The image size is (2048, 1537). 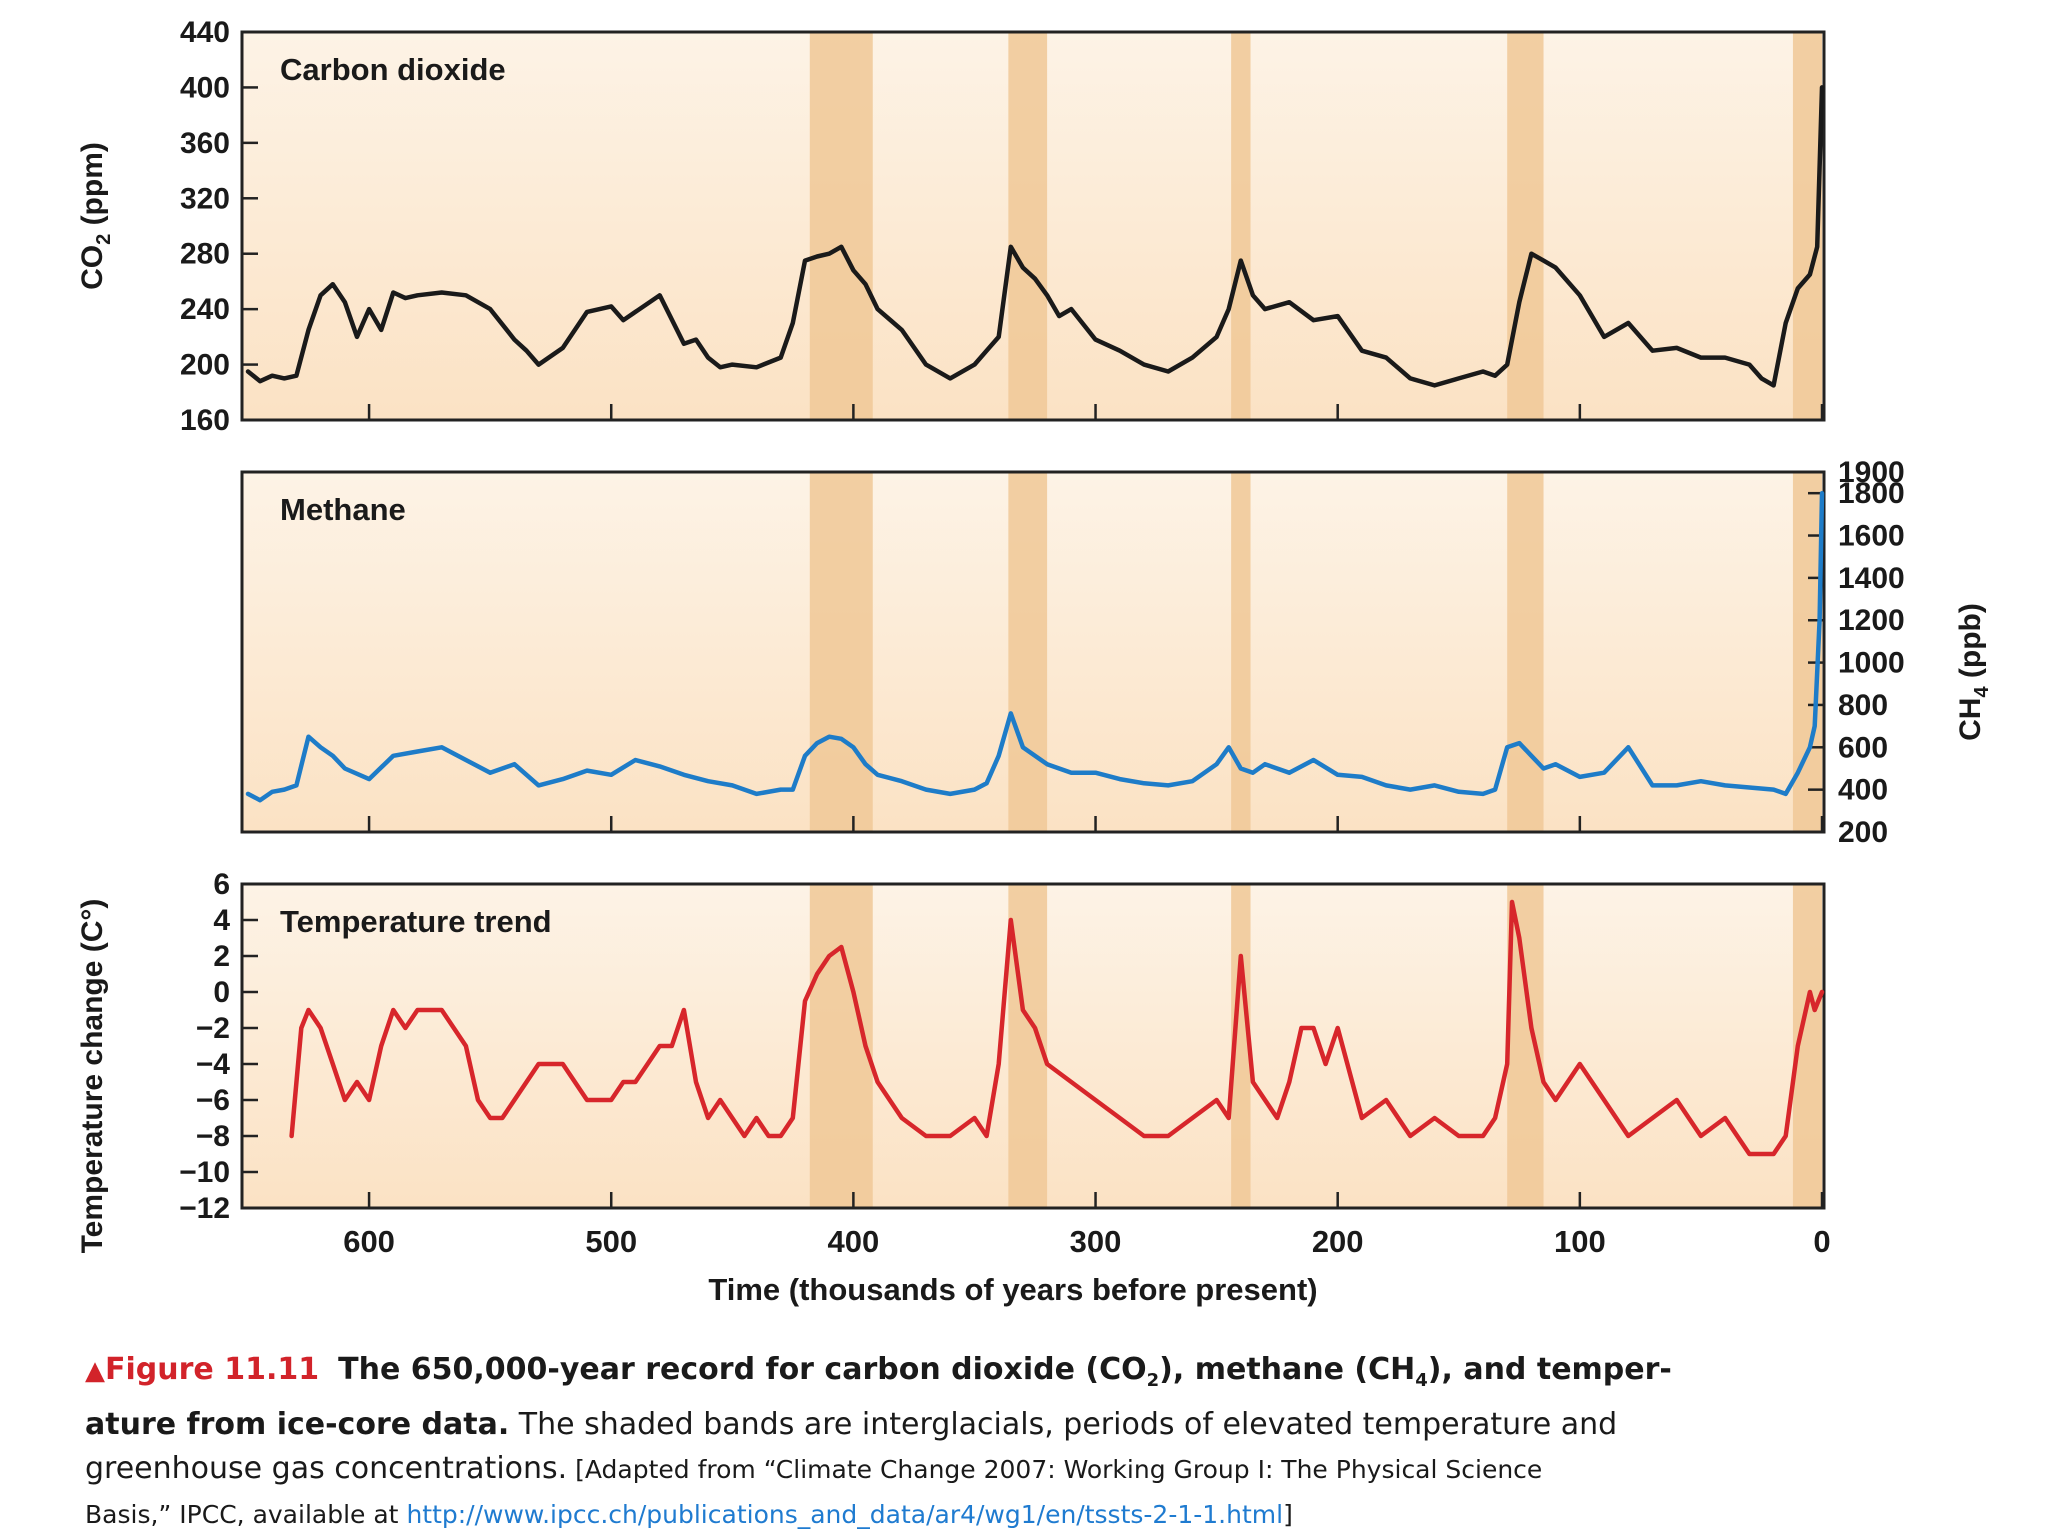 What do you see at coordinates (92, 1076) in the screenshot?
I see `y-axis-label: Temperature change (C°)` at bounding box center [92, 1076].